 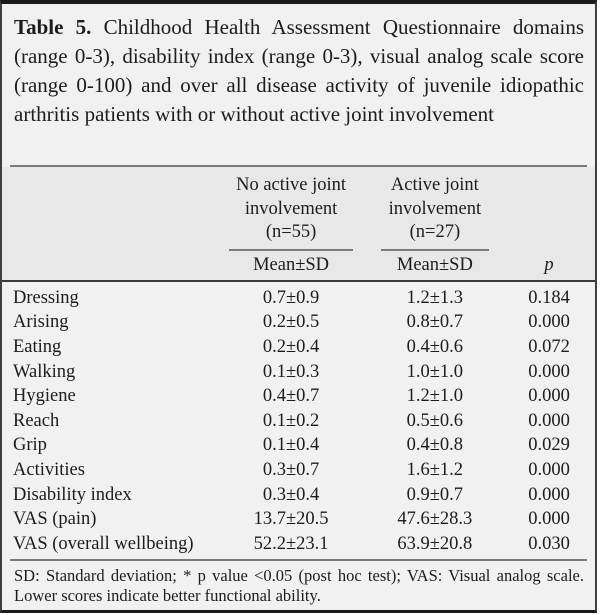 What do you see at coordinates (103, 543) in the screenshot?
I see `row-label: VAS (overall wellbeing)` at bounding box center [103, 543].